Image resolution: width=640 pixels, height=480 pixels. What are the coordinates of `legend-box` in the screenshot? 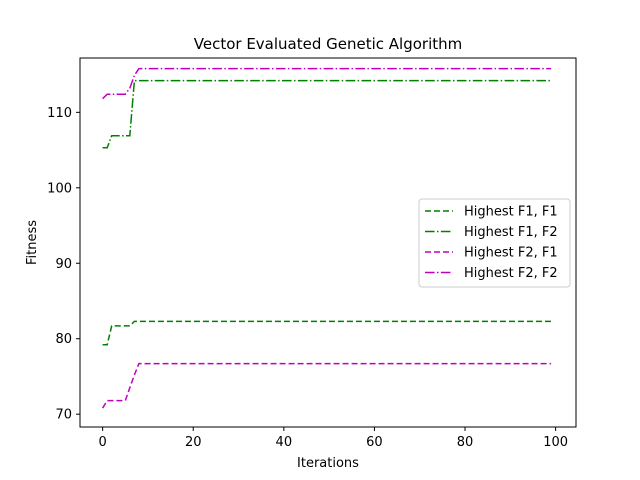 It's located at (494, 243).